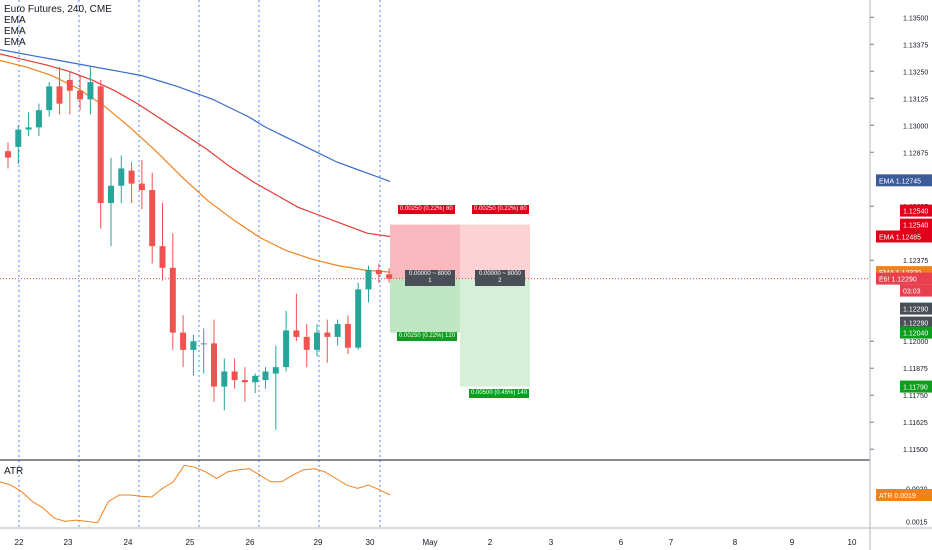  What do you see at coordinates (58, 26) in the screenshot?
I see `legend: Euro Futures, 240, CME EMA EMA EMA` at bounding box center [58, 26].